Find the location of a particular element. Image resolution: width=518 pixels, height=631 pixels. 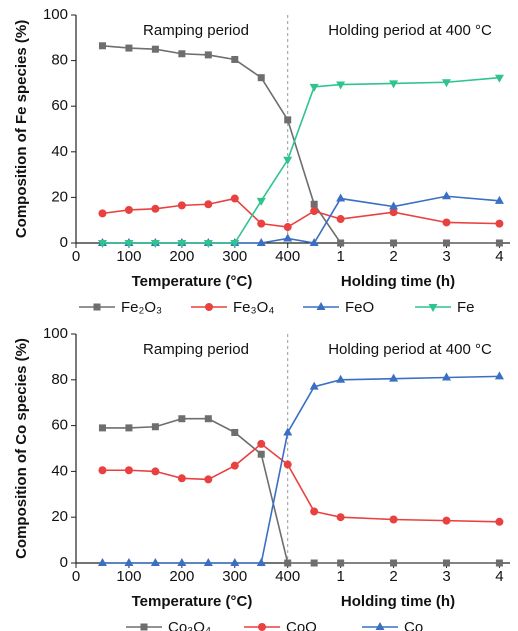

legend-label: Fe is located at coordinates (466, 307).